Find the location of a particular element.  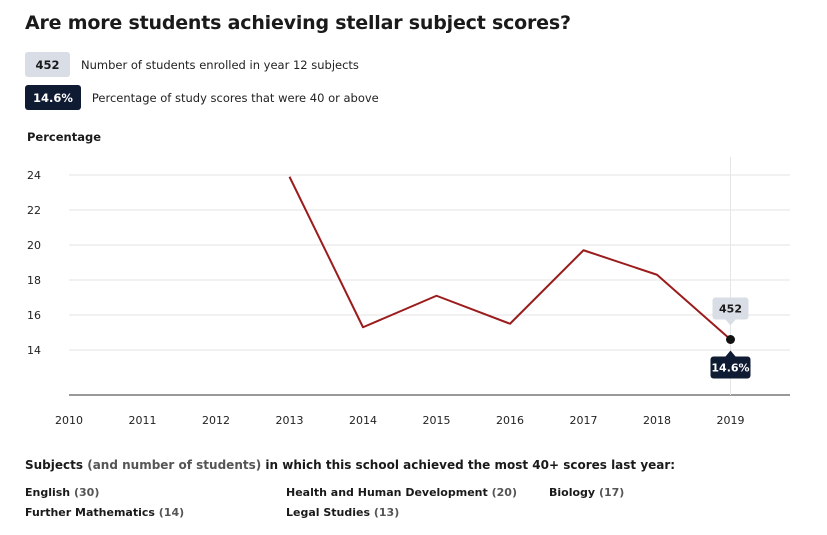

x-tick-label: 2018 is located at coordinates (657, 420).